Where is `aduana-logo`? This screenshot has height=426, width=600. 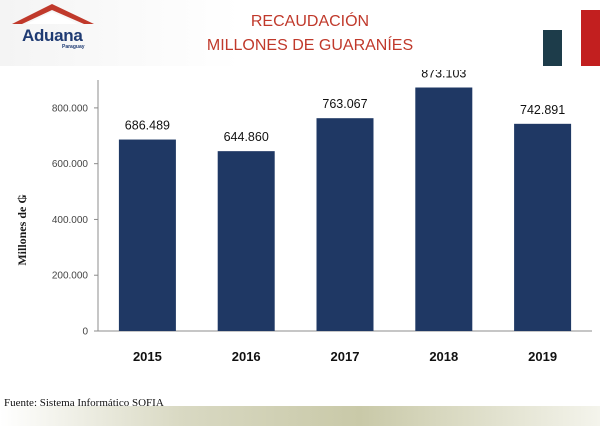 aduana-logo is located at coordinates (53, 14).